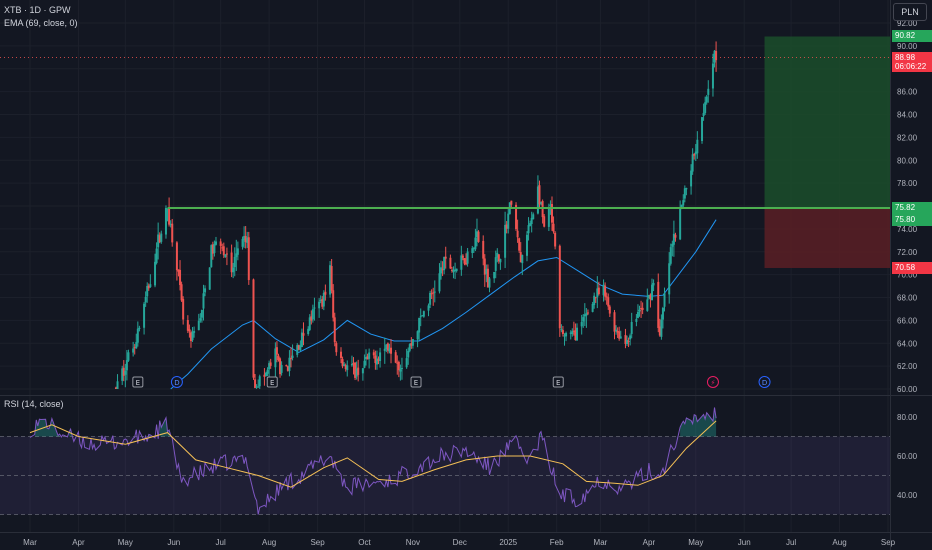 The image size is (932, 550). What do you see at coordinates (910, 12) in the screenshot?
I see `currency-button: PLN` at bounding box center [910, 12].